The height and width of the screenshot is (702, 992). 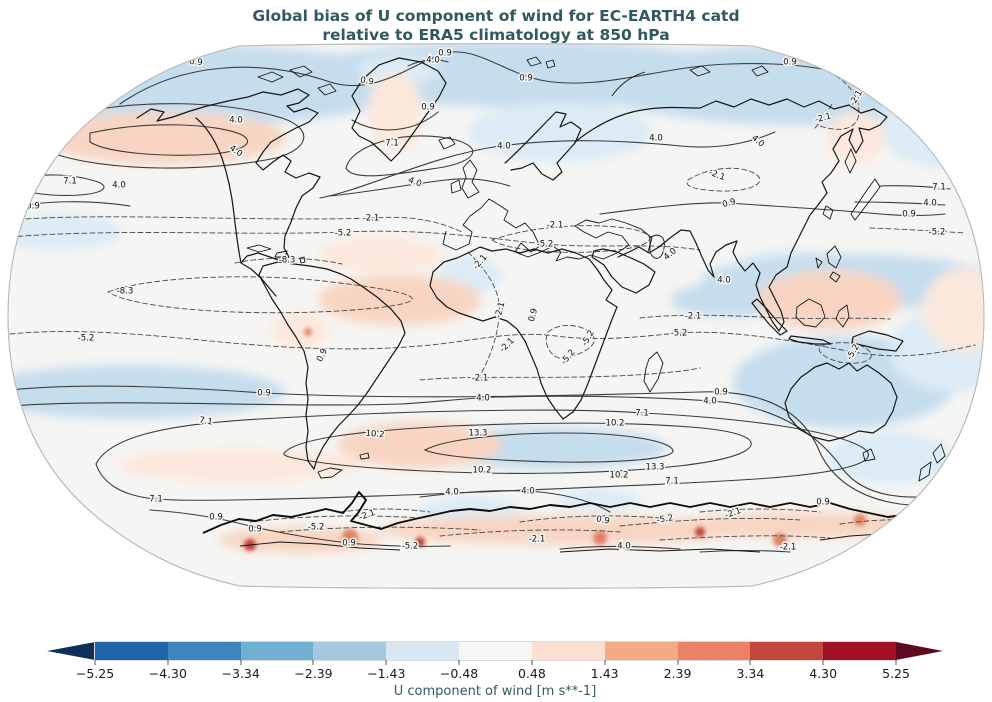 What do you see at coordinates (896, 673) in the screenshot?
I see `colorbar-tick-label: 5.25` at bounding box center [896, 673].